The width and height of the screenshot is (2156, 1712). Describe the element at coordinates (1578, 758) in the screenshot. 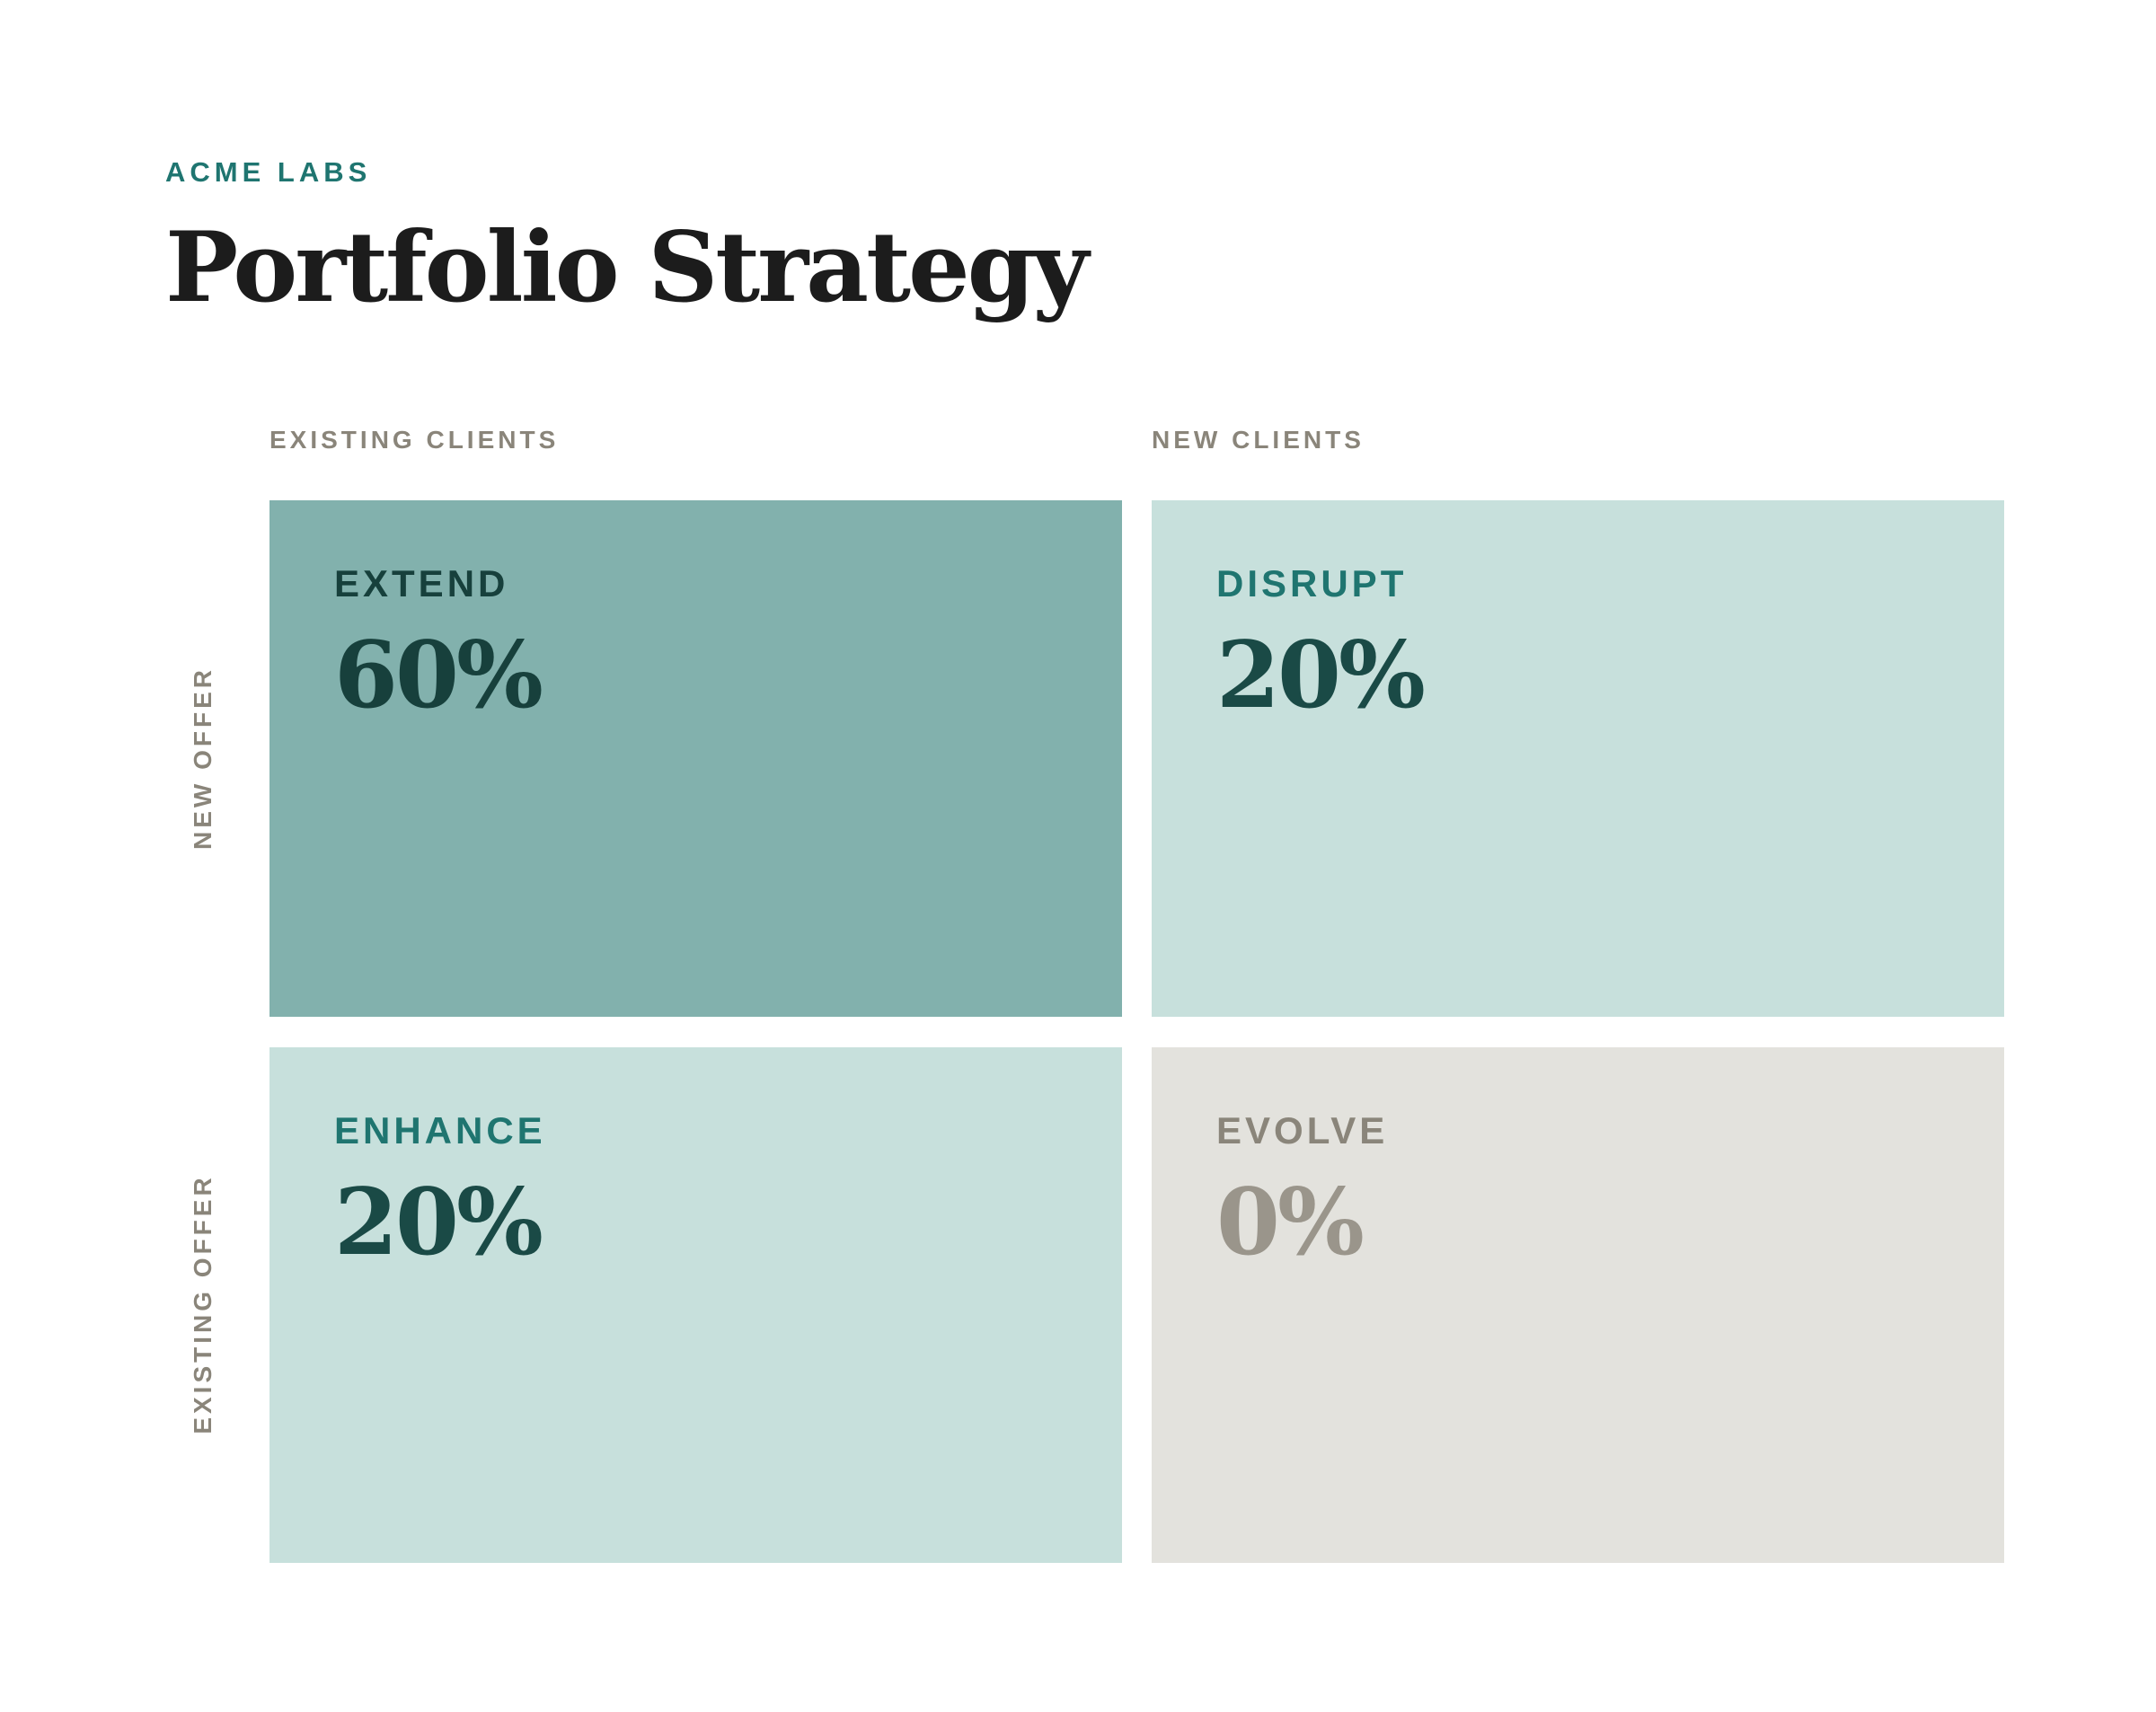

I see `quadrant-disrupt: DISRUPT 20%` at that location.